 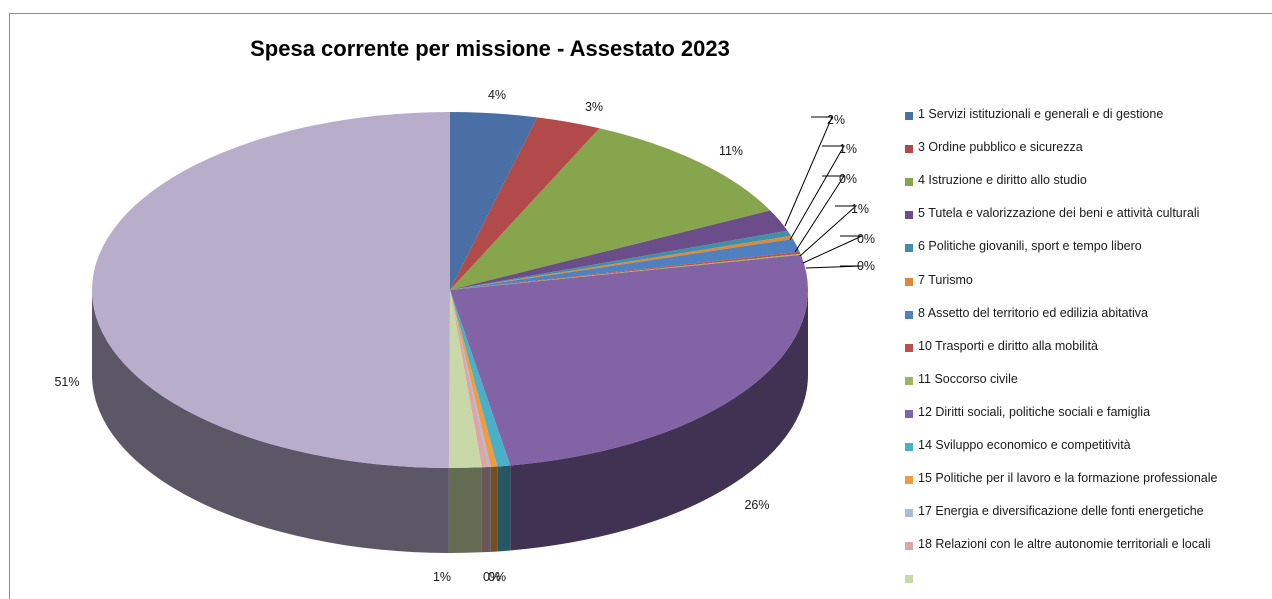 I want to click on data-label-s1: 3%, so click(x=594, y=107).